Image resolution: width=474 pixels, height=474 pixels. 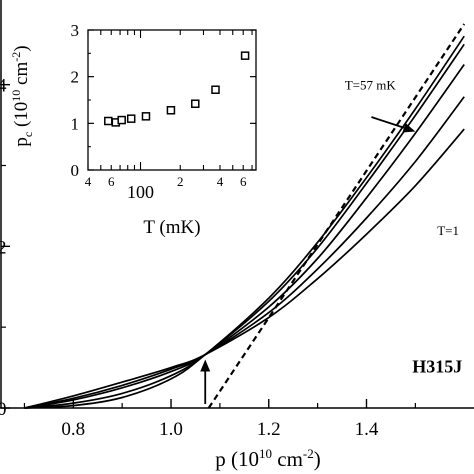 What do you see at coordinates (3, 409) in the screenshot?
I see `main-y-tick-label: 0` at bounding box center [3, 409].